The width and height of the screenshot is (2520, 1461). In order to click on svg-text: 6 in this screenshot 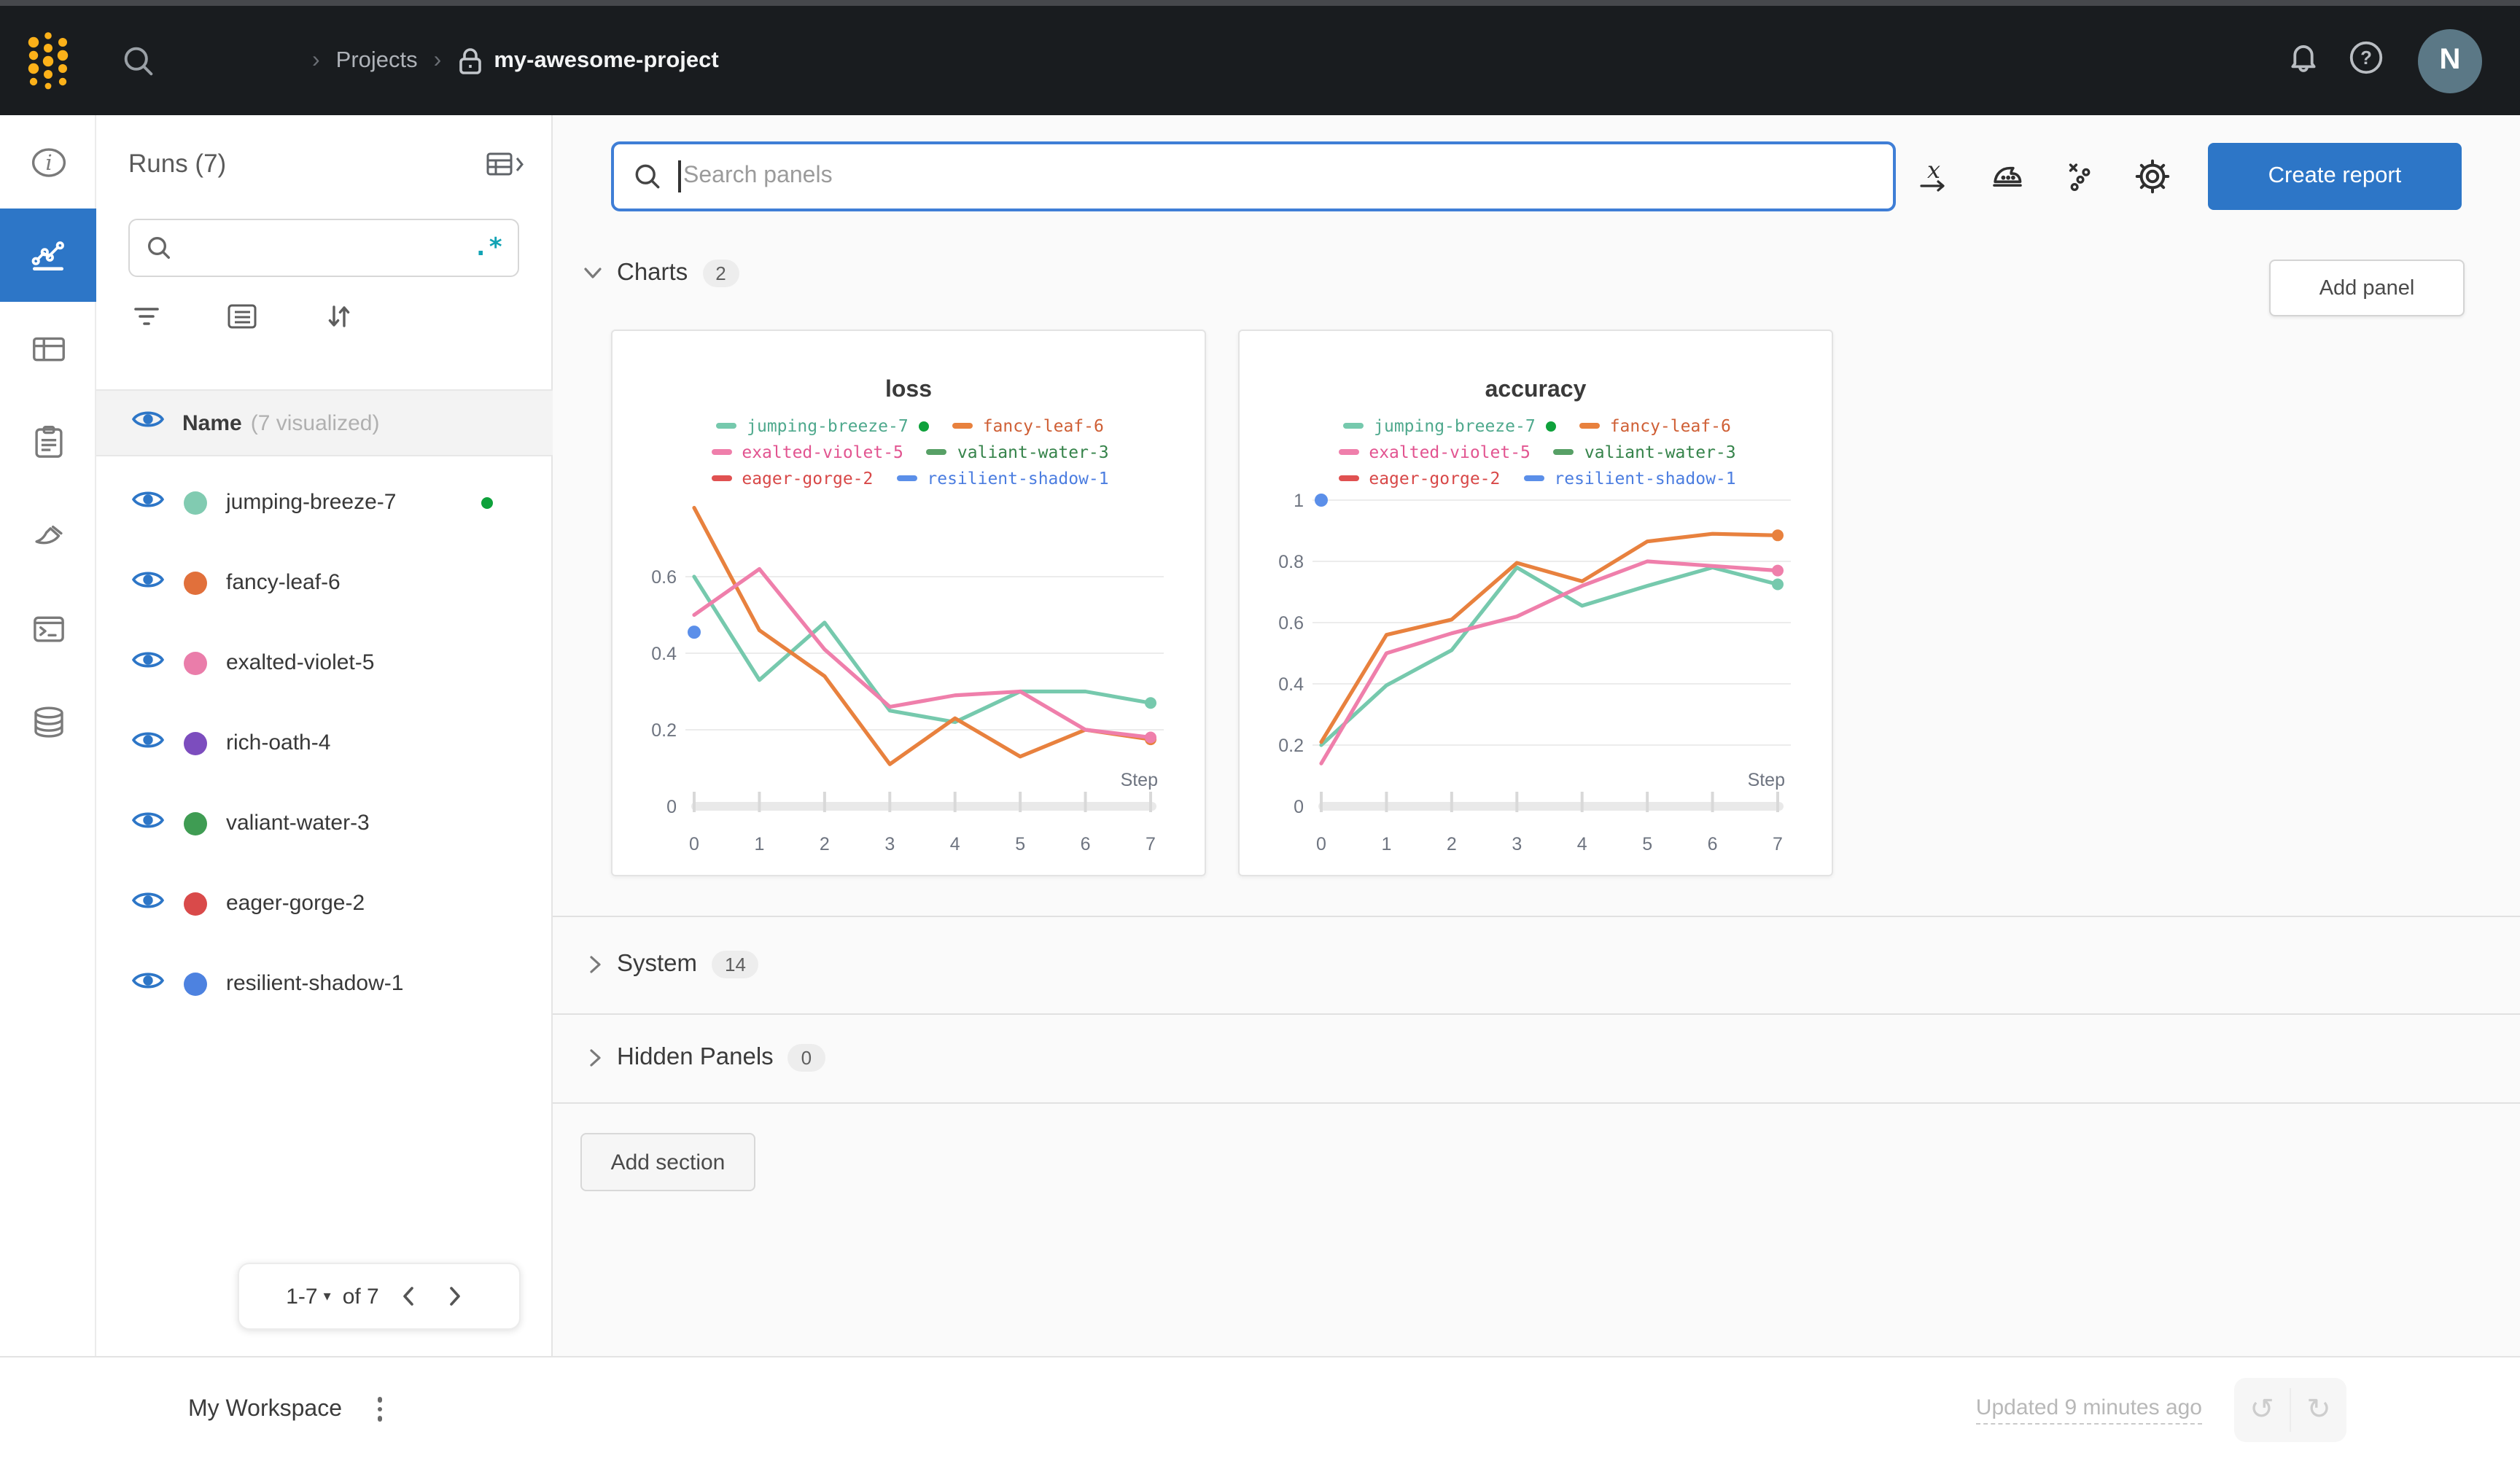, I will do `click(1713, 844)`.